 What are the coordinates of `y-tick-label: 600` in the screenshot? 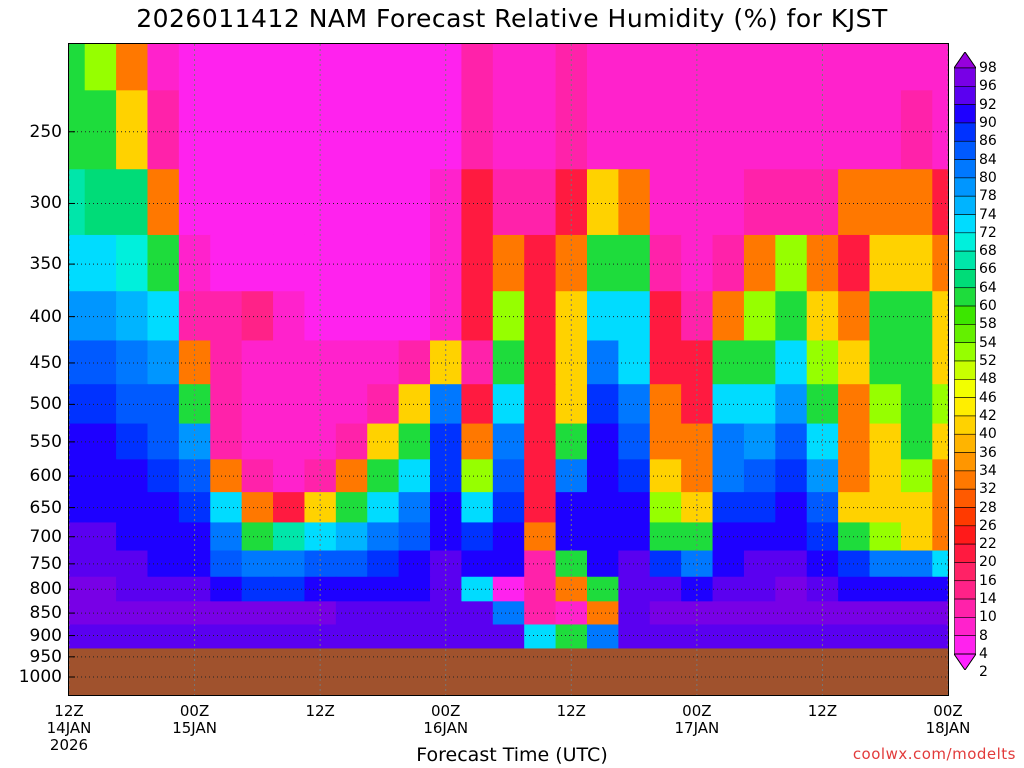 It's located at (45, 476).